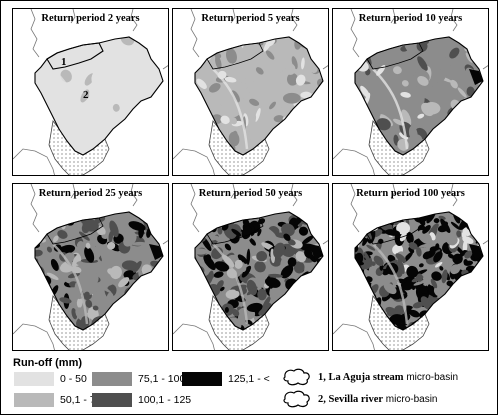 This screenshot has width=500, height=417. Describe the element at coordinates (356, 399) in the screenshot. I see `legend-basin-2-name: Sevilla river` at that location.